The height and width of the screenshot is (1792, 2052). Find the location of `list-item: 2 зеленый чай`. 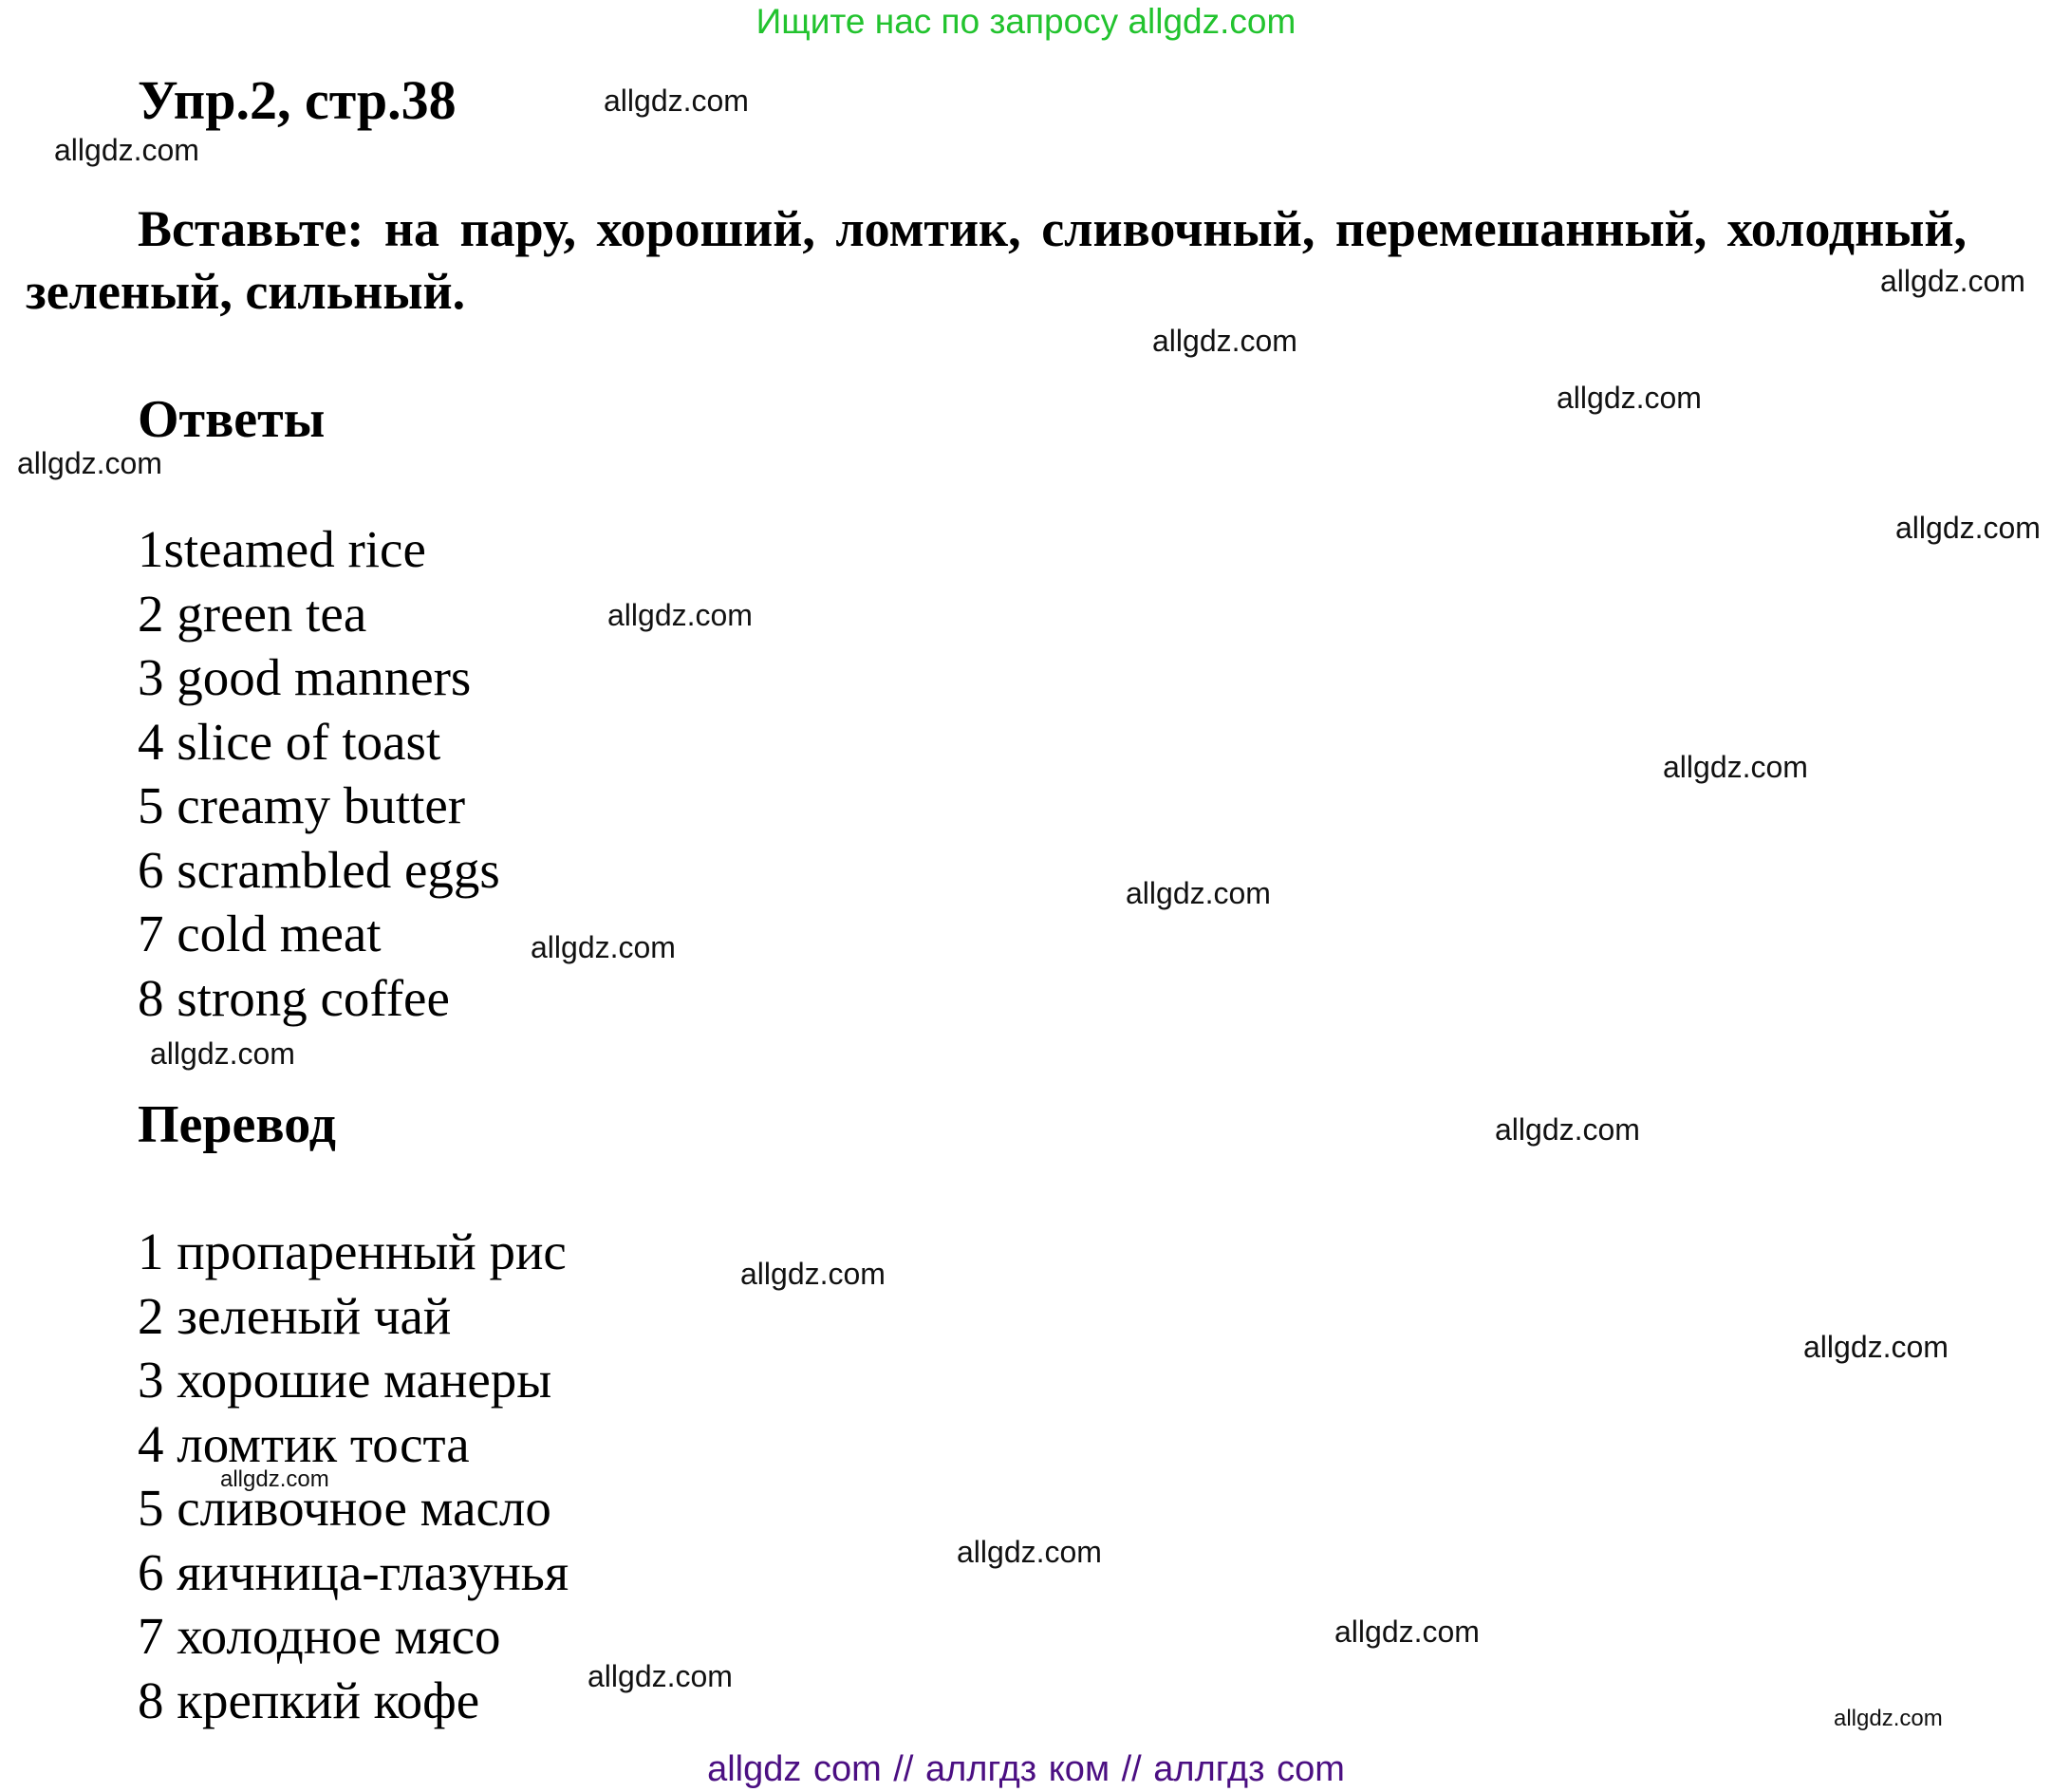

list-item: 2 зеленый чай is located at coordinates (295, 1315).